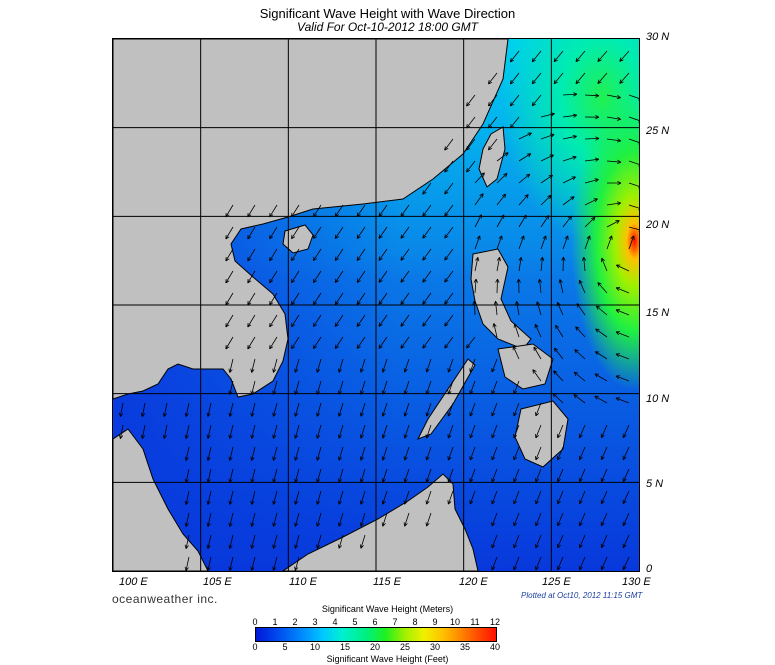 Image resolution: width=775 pixels, height=665 pixels. I want to click on lon-label-125e: 125 E, so click(556, 582).